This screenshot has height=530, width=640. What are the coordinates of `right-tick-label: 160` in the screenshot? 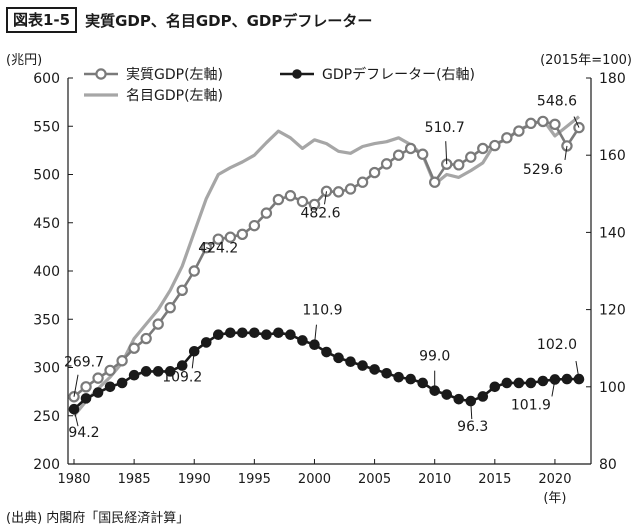 It's located at (612, 156).